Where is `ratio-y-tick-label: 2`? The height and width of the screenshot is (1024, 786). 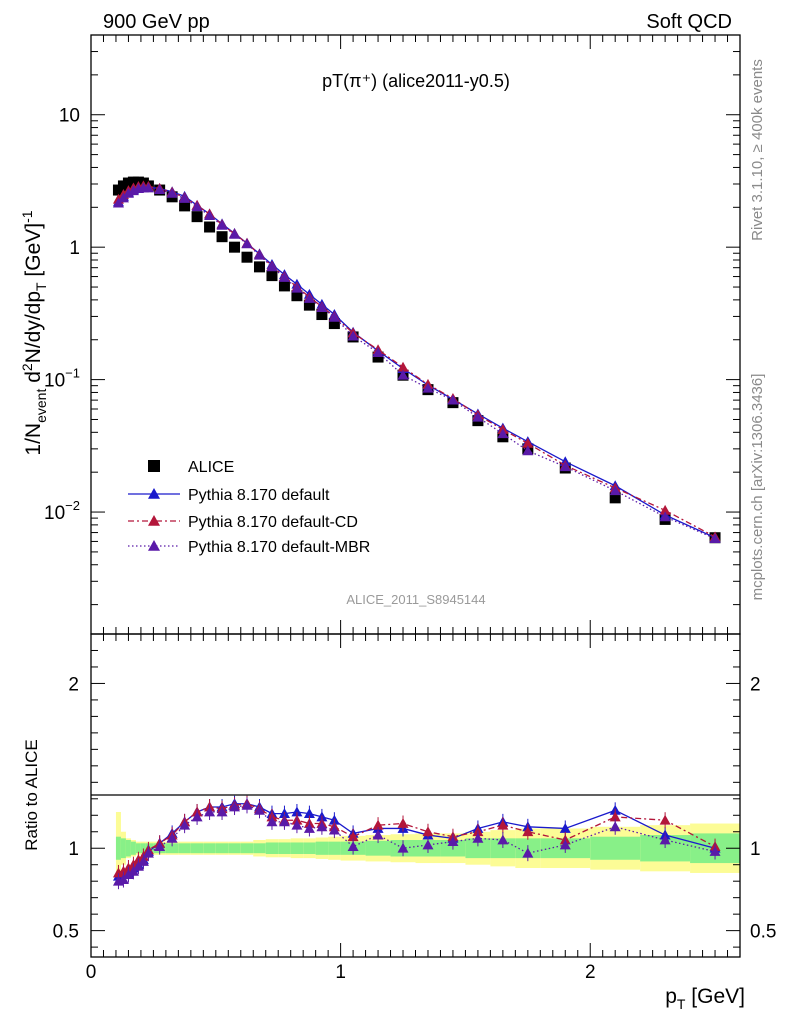 ratio-y-tick-label: 2 is located at coordinates (73, 684).